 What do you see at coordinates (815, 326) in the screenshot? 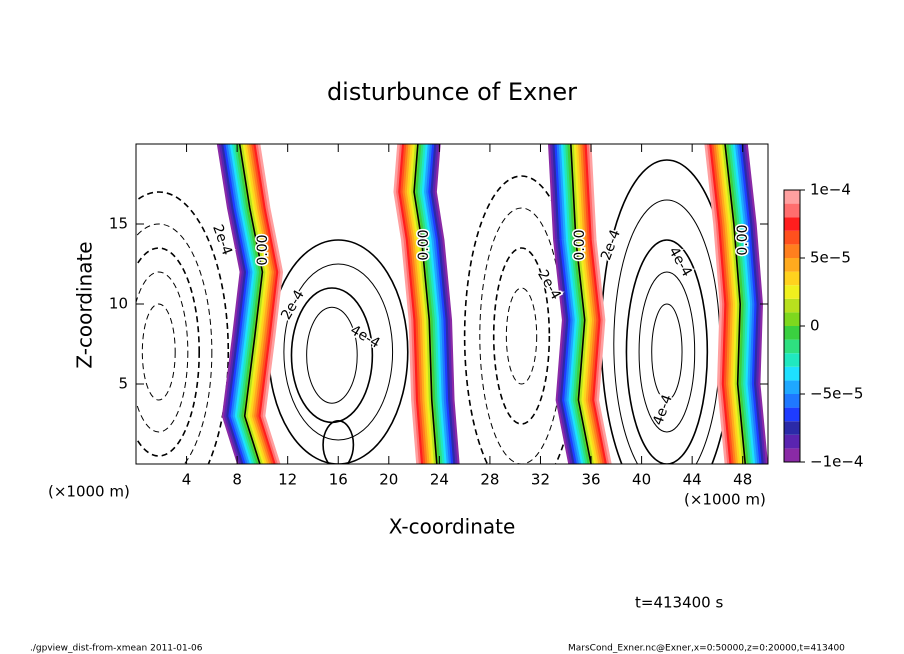
I see `colorbar-tick-label: 0` at bounding box center [815, 326].